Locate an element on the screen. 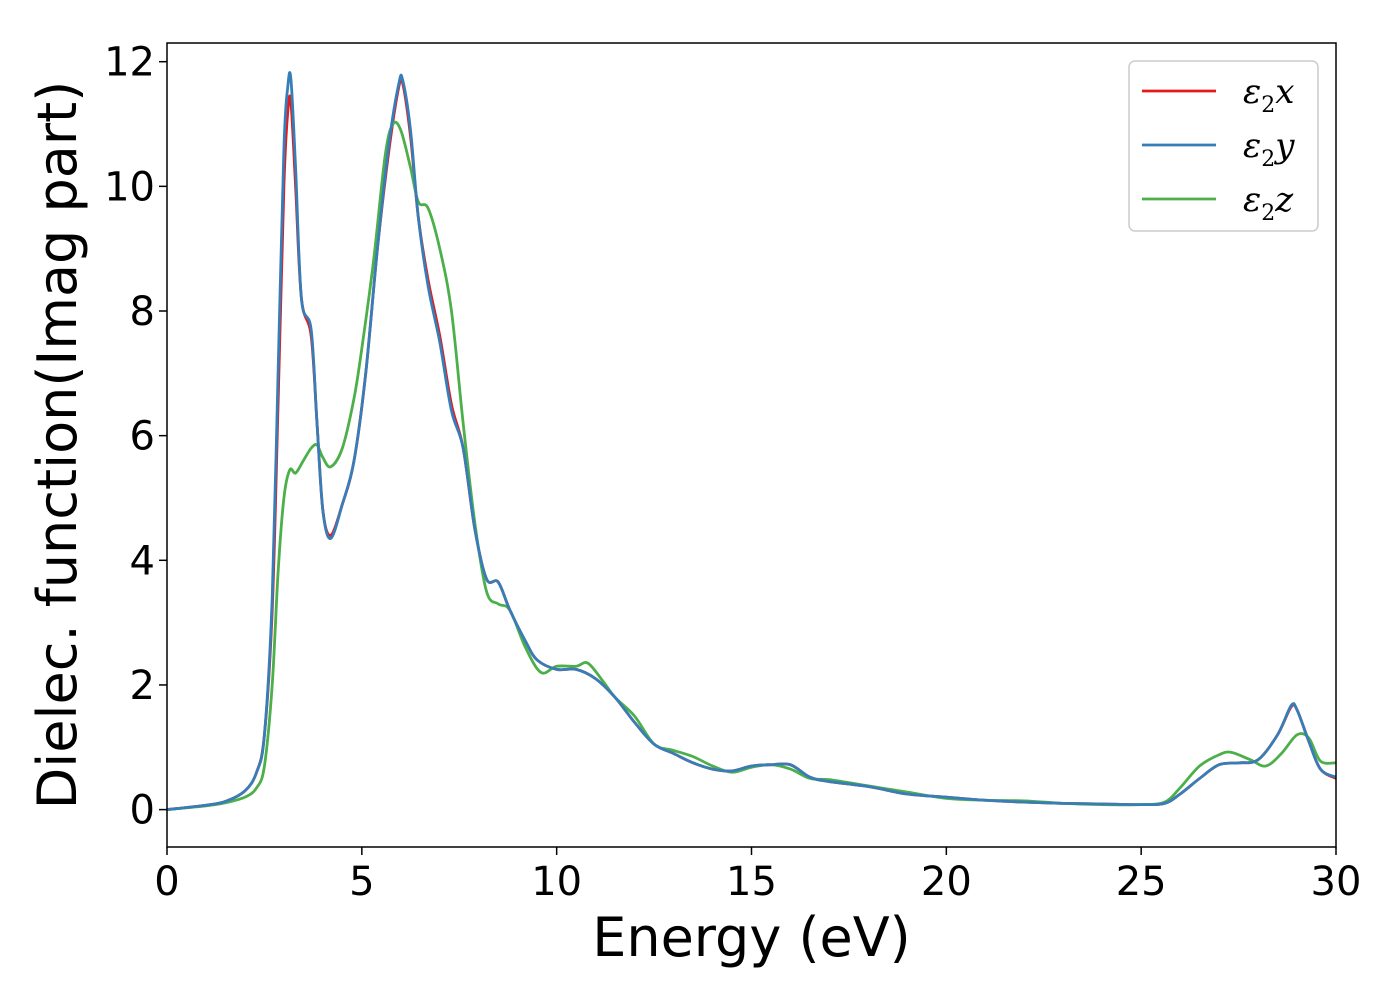 The width and height of the screenshot is (1400, 1000). y-tick-label: 6 is located at coordinates (142, 437).